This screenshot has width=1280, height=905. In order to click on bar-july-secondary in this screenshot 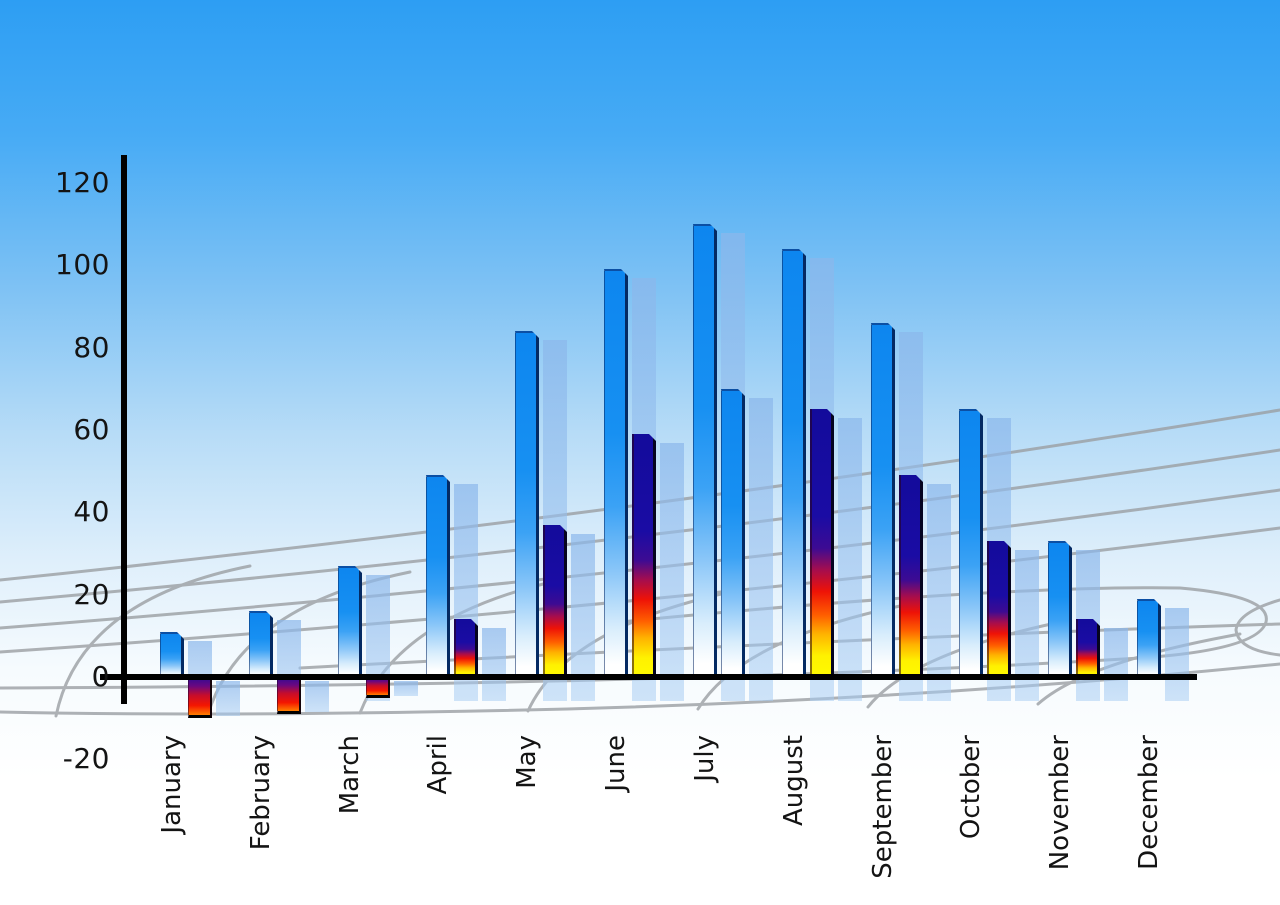, I will do `click(733, 533)`.